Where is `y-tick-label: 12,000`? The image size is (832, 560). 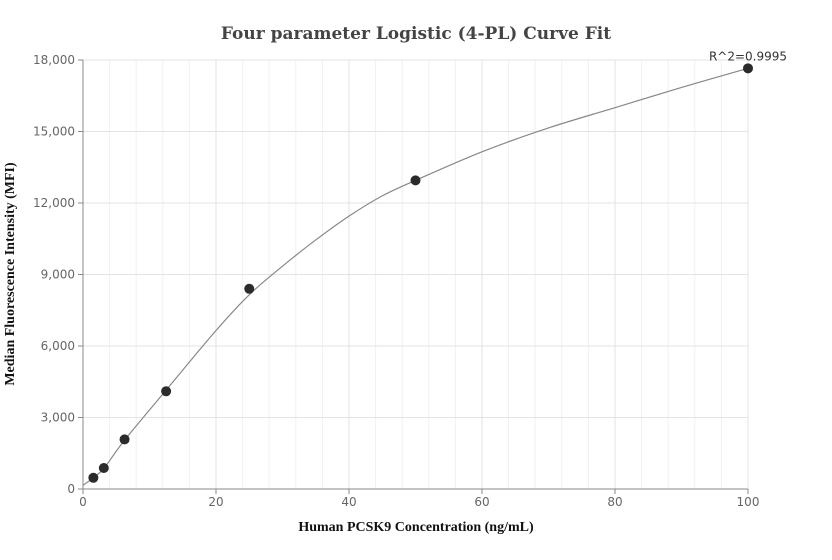
y-tick-label: 12,000 is located at coordinates (54, 203).